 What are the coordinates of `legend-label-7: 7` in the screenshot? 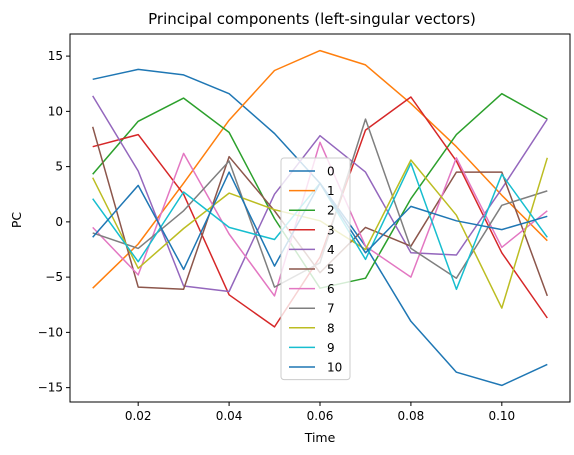 It's located at (331, 309).